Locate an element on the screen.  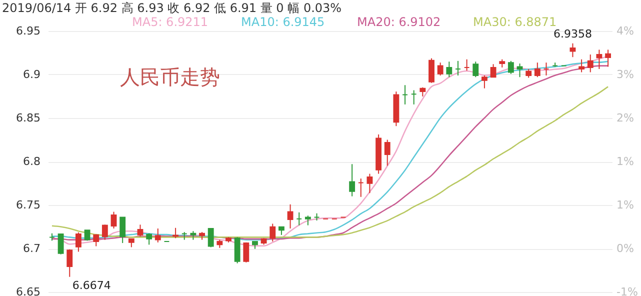
annotation: 6.6674 is located at coordinates (91, 285).